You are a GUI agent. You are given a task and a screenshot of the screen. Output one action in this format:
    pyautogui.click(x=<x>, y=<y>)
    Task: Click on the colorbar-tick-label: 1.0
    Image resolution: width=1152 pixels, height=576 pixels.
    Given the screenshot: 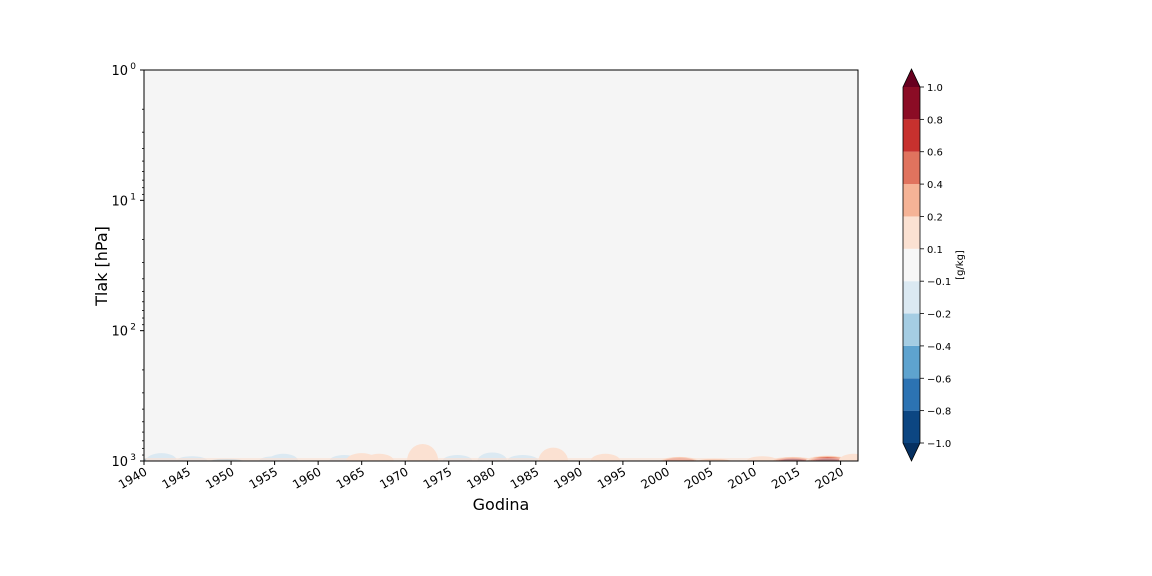 What is the action you would take?
    pyautogui.click(x=935, y=88)
    